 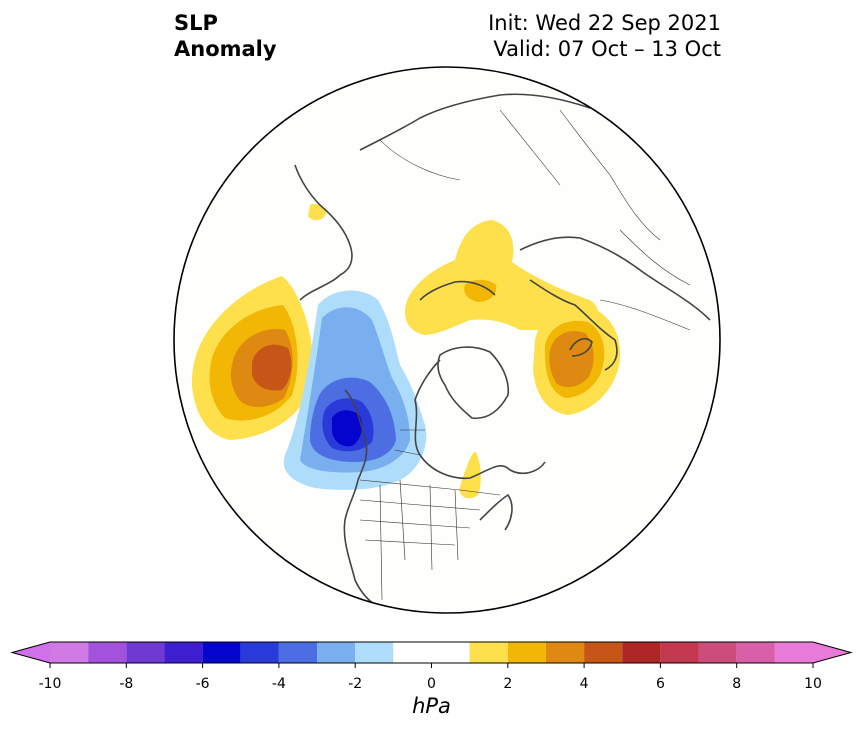 What do you see at coordinates (584, 684) in the screenshot?
I see `colorbar-tick-label: 4` at bounding box center [584, 684].